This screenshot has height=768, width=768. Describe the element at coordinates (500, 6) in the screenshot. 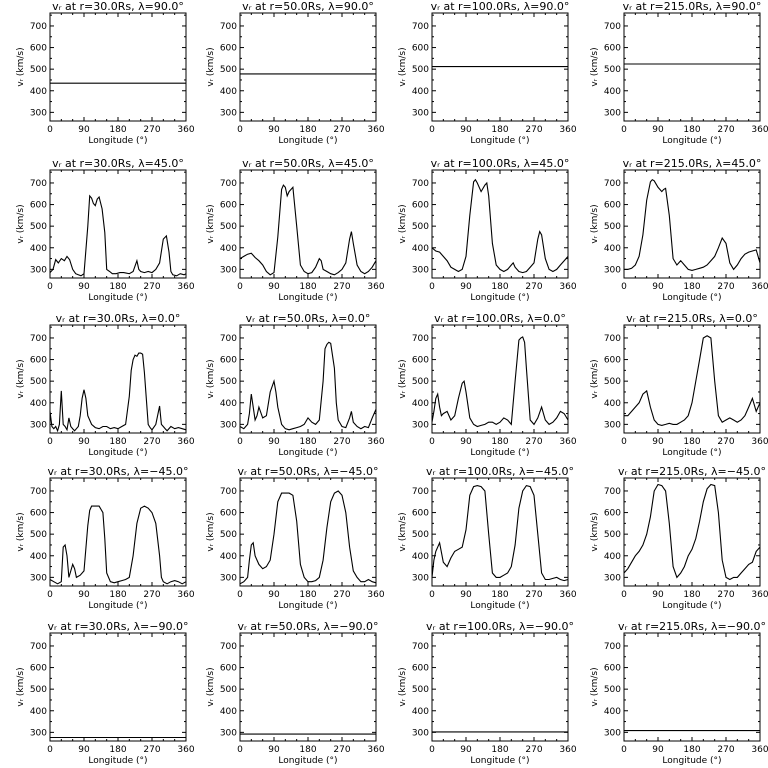

I see `chart-title: vᵣ at r=100.0Rs, λ=90.0°` at that location.